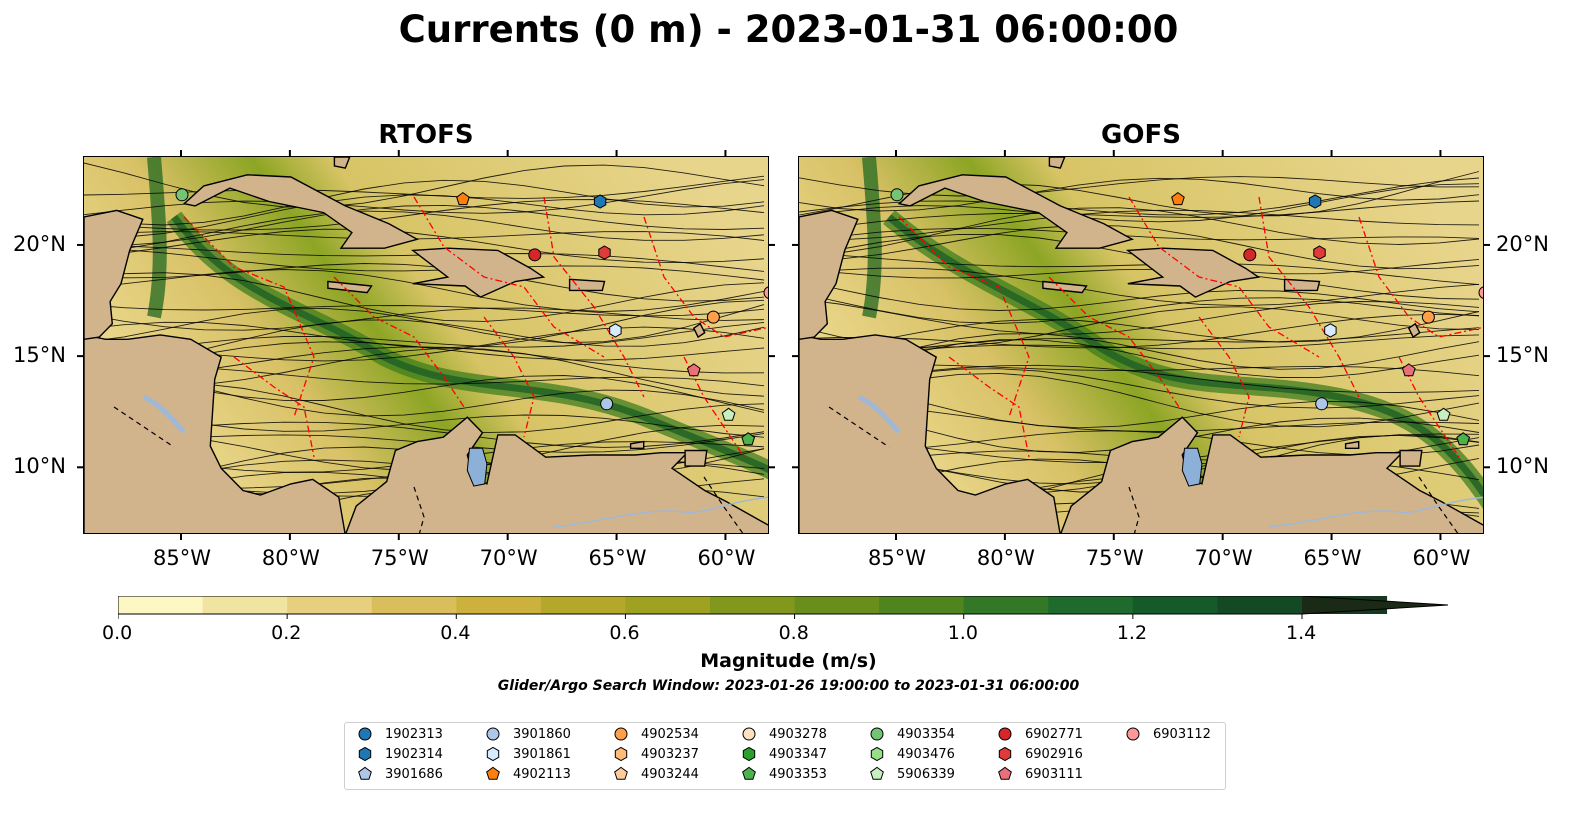  I want to click on land-trinidad, so click(1411, 458).